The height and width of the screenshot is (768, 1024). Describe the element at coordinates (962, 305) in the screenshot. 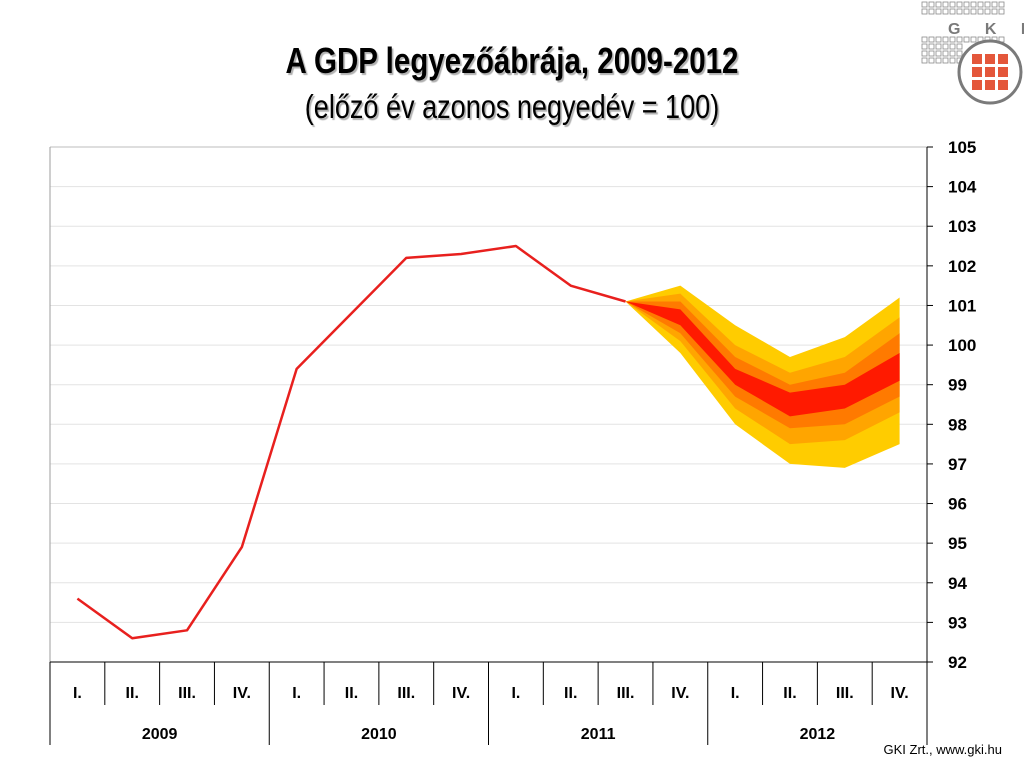

I see `y-tick-label: 101` at that location.